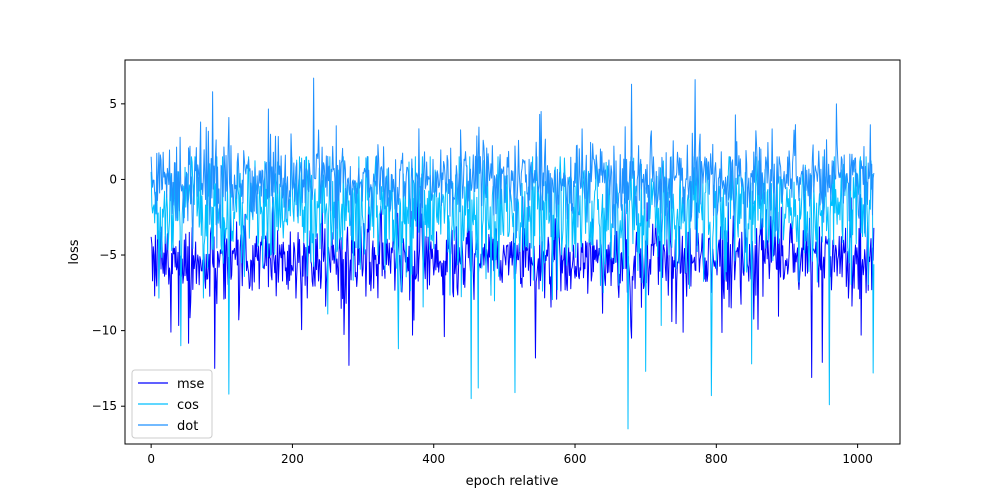  Describe the element at coordinates (512, 481) in the screenshot. I see `x-axis-label: epoch relative` at that location.